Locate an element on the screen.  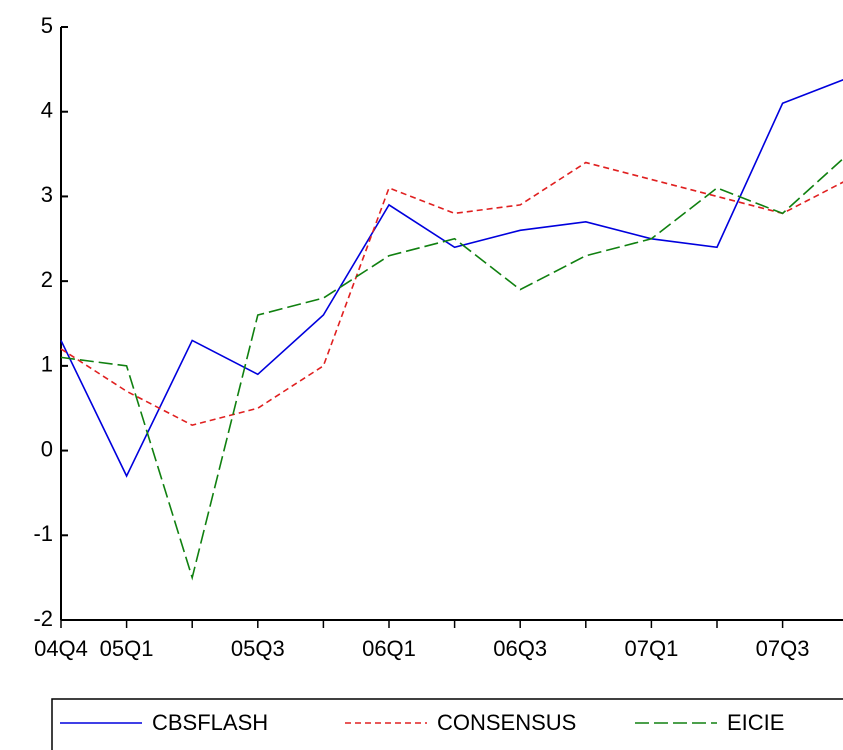
x-tick-label: 05Q1 is located at coordinates (127, 648).